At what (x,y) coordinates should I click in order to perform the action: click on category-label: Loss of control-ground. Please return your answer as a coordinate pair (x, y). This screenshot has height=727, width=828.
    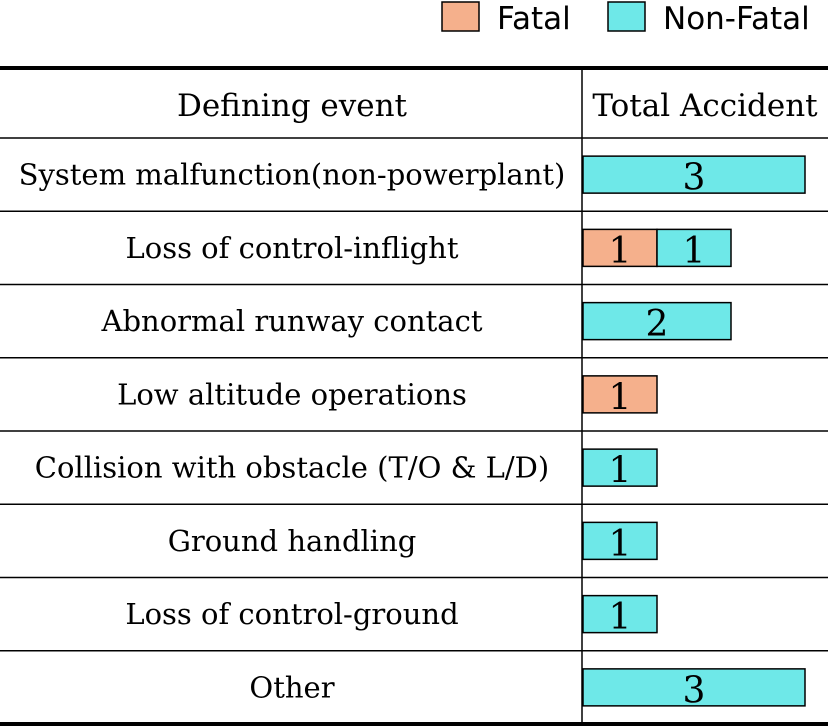
    Looking at the image, I should click on (291, 614).